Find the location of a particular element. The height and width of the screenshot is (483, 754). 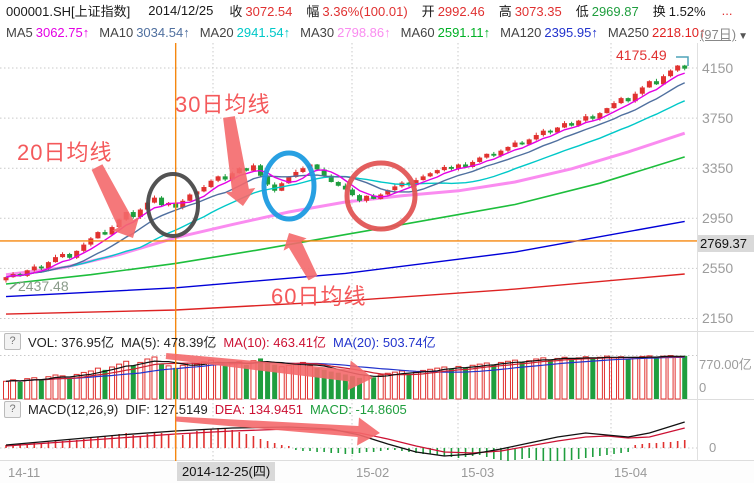

quote-field-label: 幅 is located at coordinates (313, 11).